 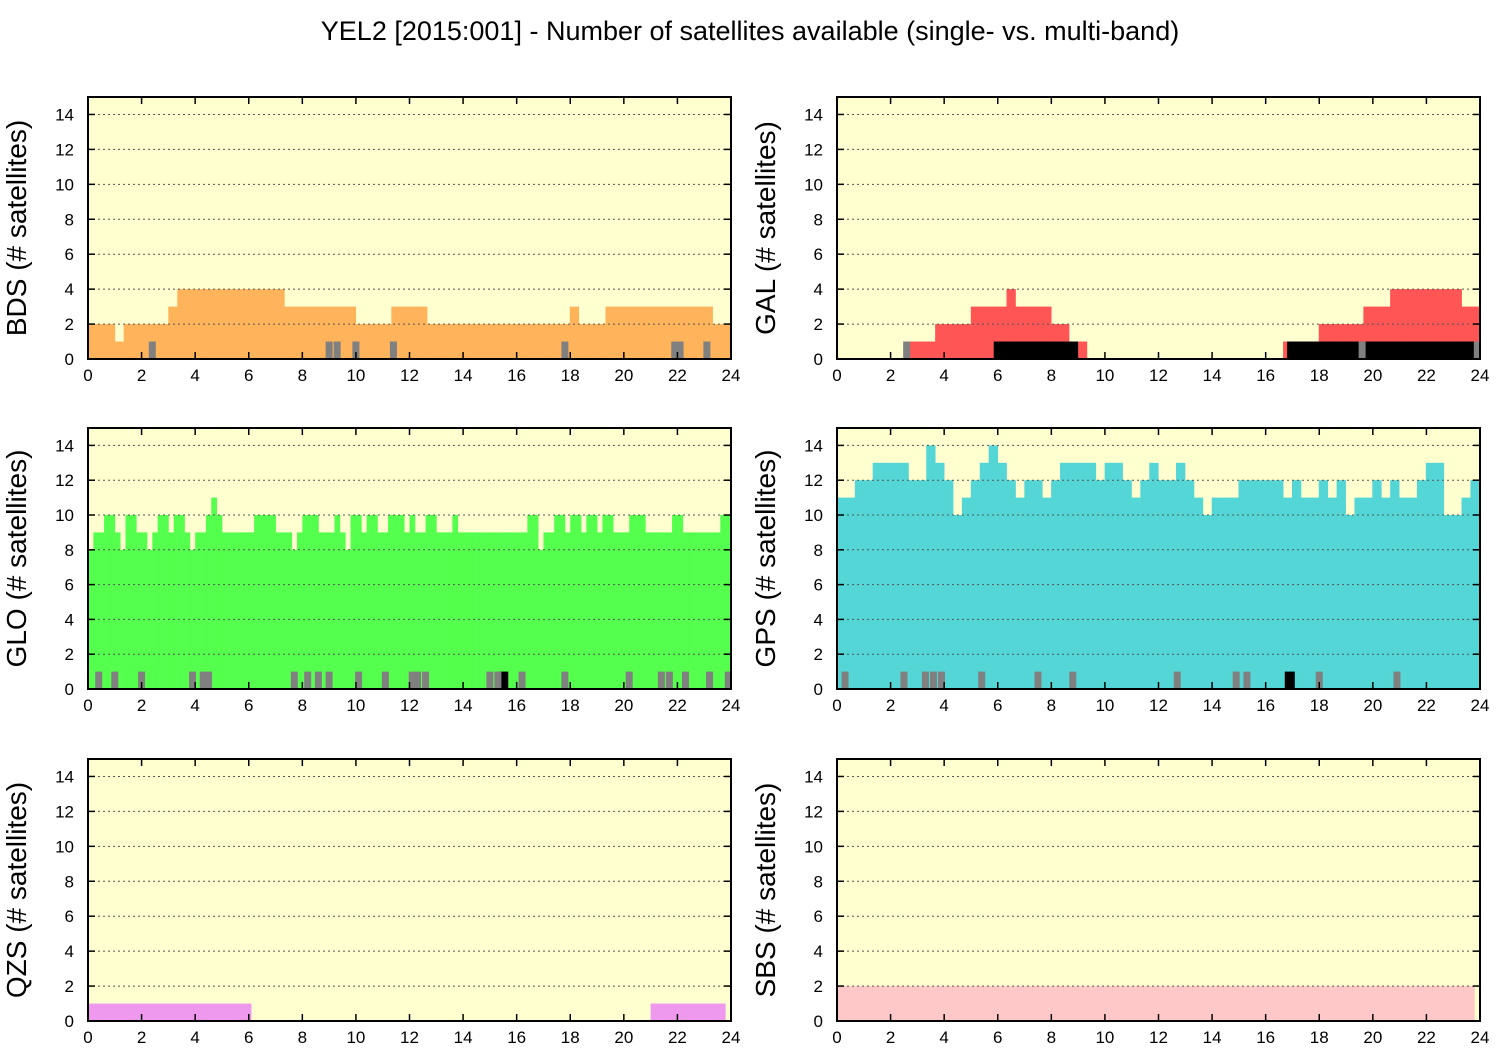 I want to click on x-tick-label: 4, so click(x=943, y=1037).